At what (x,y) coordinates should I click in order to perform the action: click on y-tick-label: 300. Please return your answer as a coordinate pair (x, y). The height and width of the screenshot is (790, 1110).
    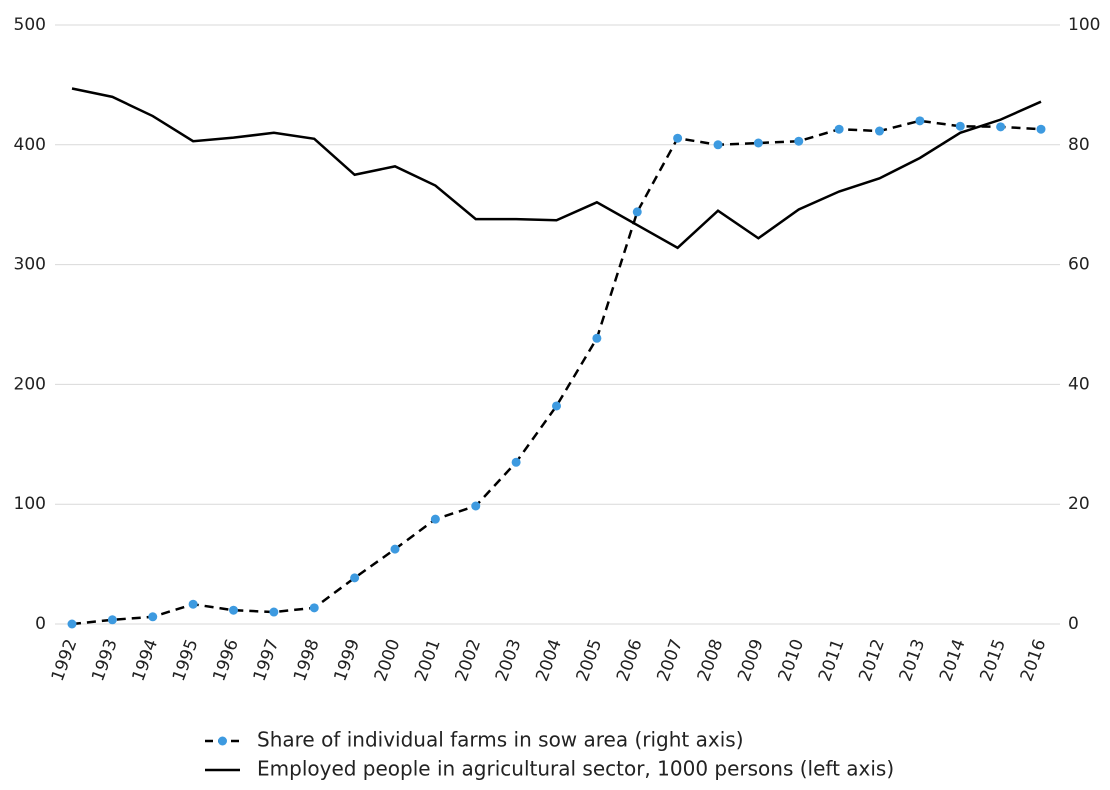
    Looking at the image, I should click on (30, 265).